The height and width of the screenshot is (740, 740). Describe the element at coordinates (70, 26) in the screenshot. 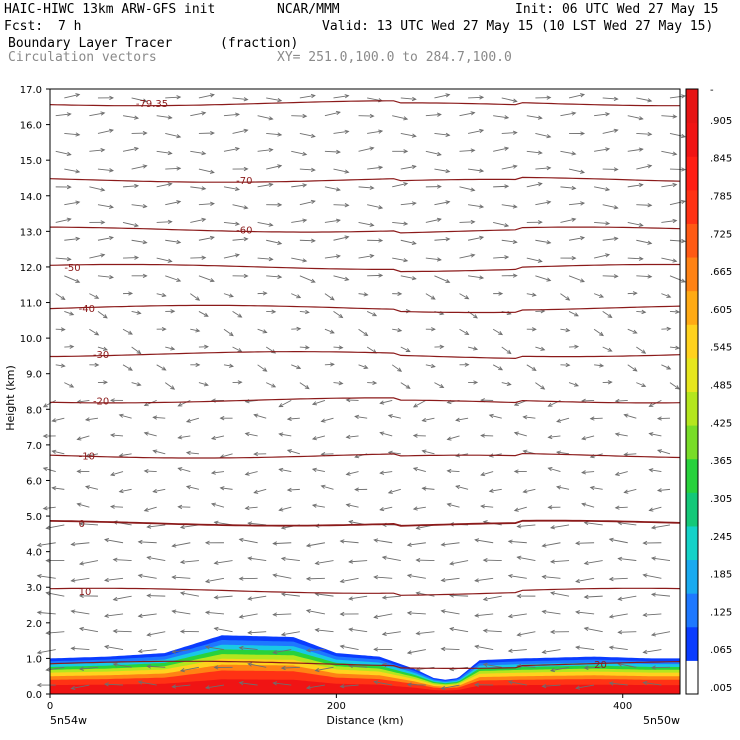

I see `fcst-value: 7 h` at that location.